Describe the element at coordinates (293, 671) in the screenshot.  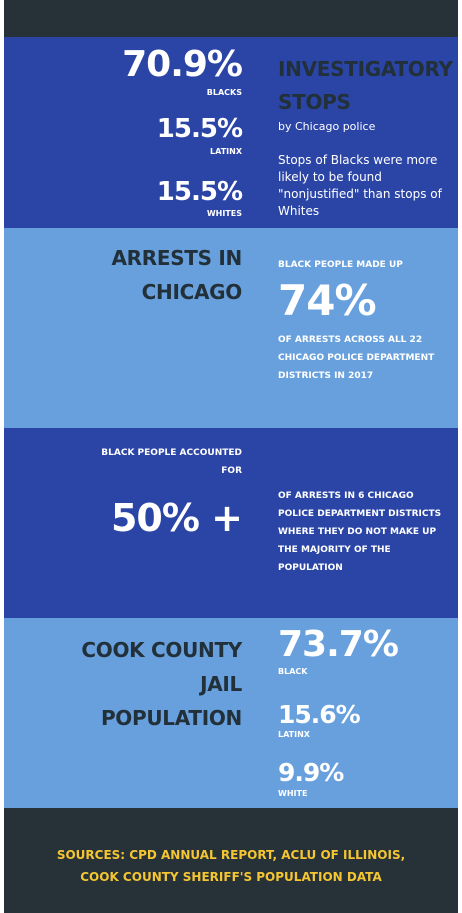
I see `stat-label: BLACK` at that location.